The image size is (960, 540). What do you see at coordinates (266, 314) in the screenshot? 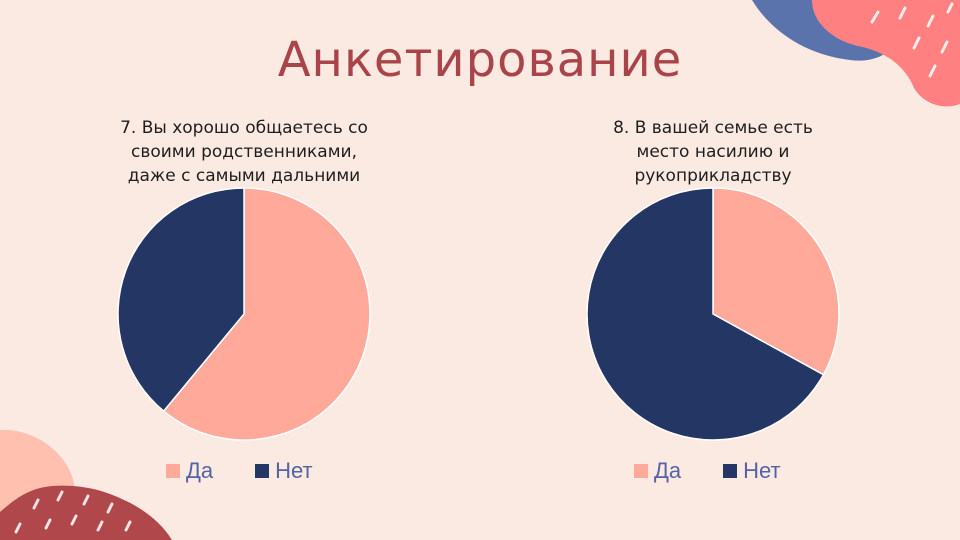
I see `chart-1-slice-yes` at bounding box center [266, 314].